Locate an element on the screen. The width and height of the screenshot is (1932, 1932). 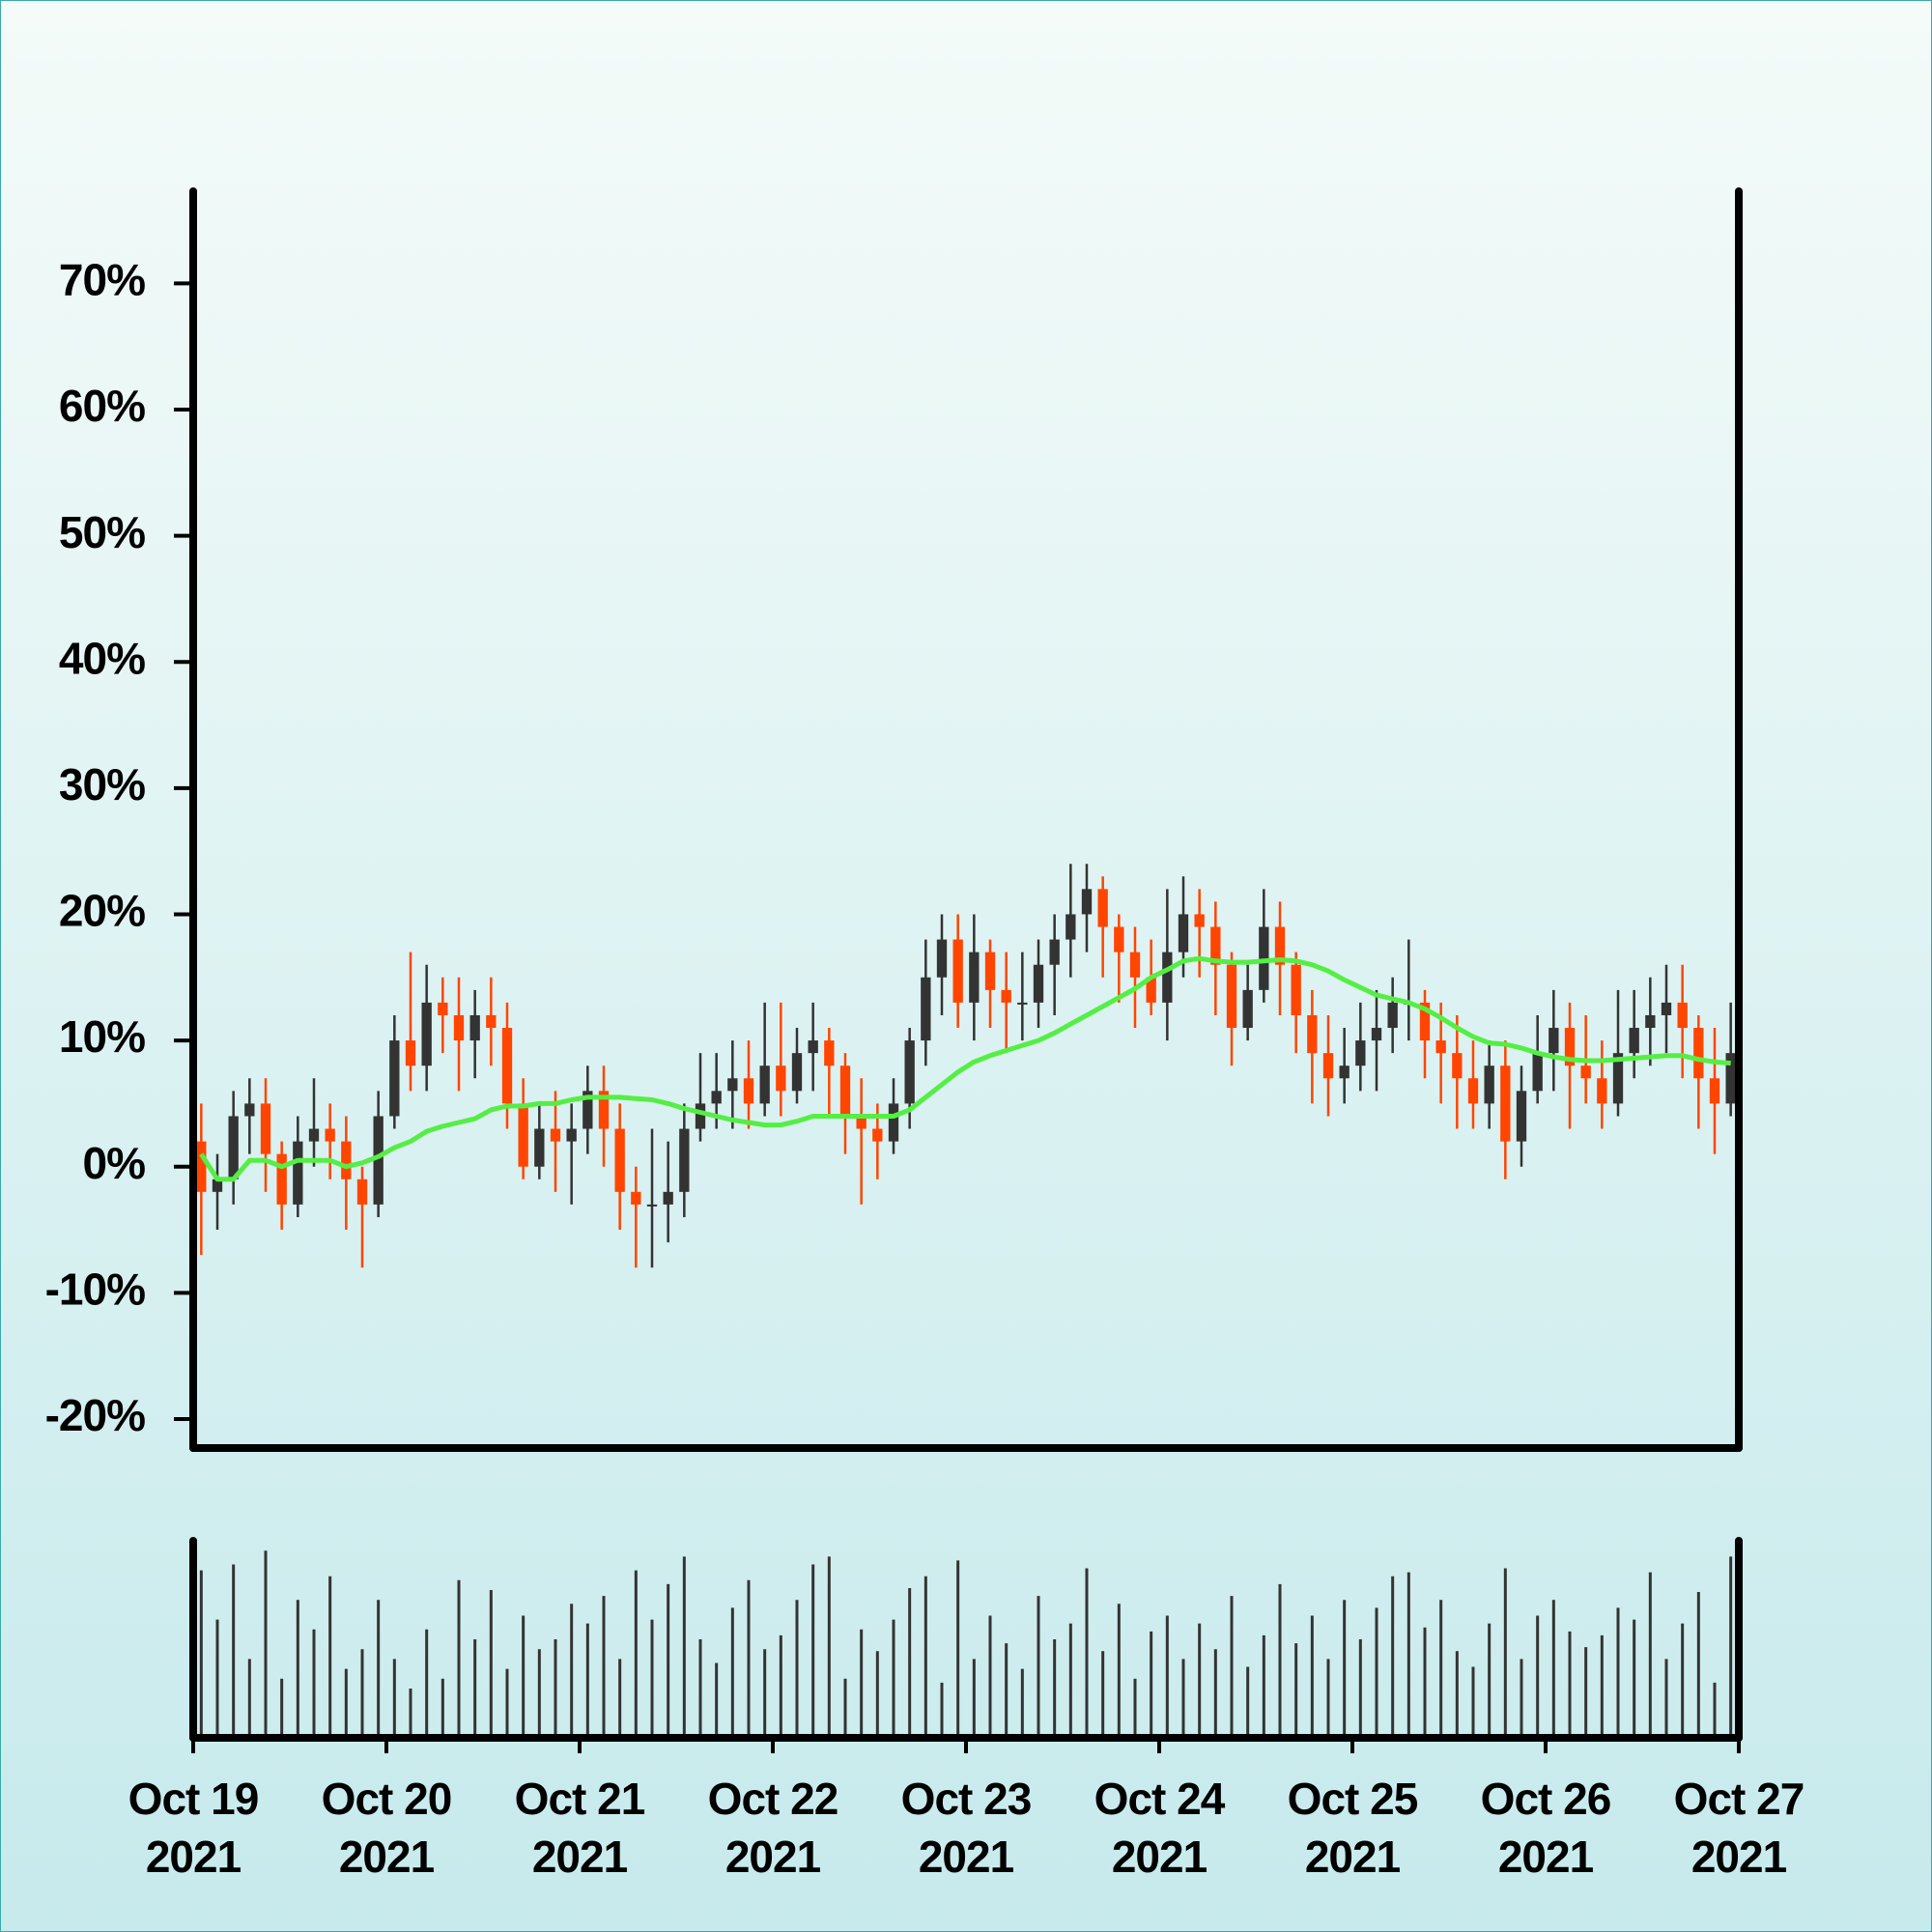
x-tick-label: Oct 24 is located at coordinates (1160, 1799).